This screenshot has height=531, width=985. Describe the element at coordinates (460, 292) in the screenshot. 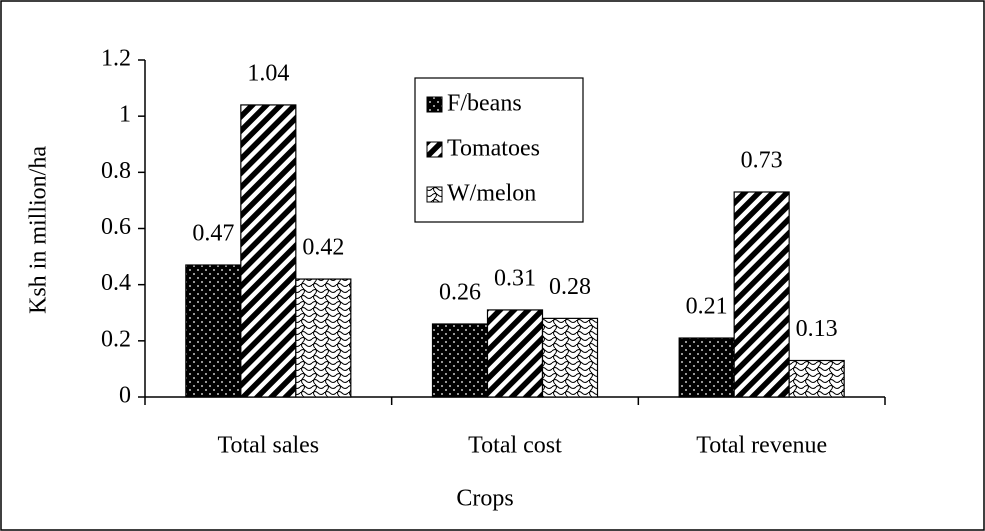

I see `value-label: 0.26` at that location.